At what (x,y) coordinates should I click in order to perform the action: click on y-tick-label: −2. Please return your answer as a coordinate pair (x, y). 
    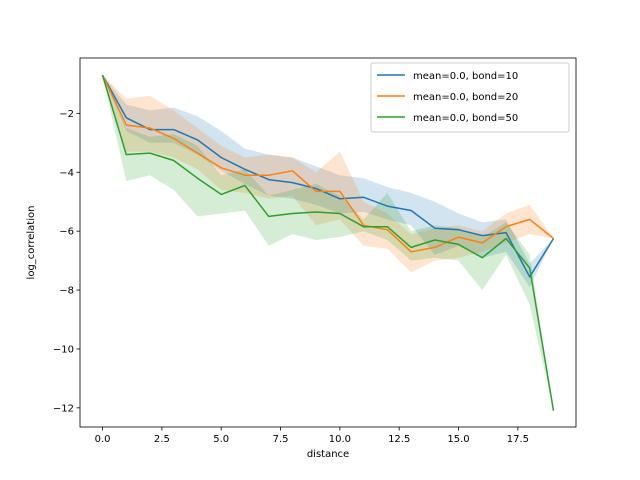
    Looking at the image, I should click on (66, 114).